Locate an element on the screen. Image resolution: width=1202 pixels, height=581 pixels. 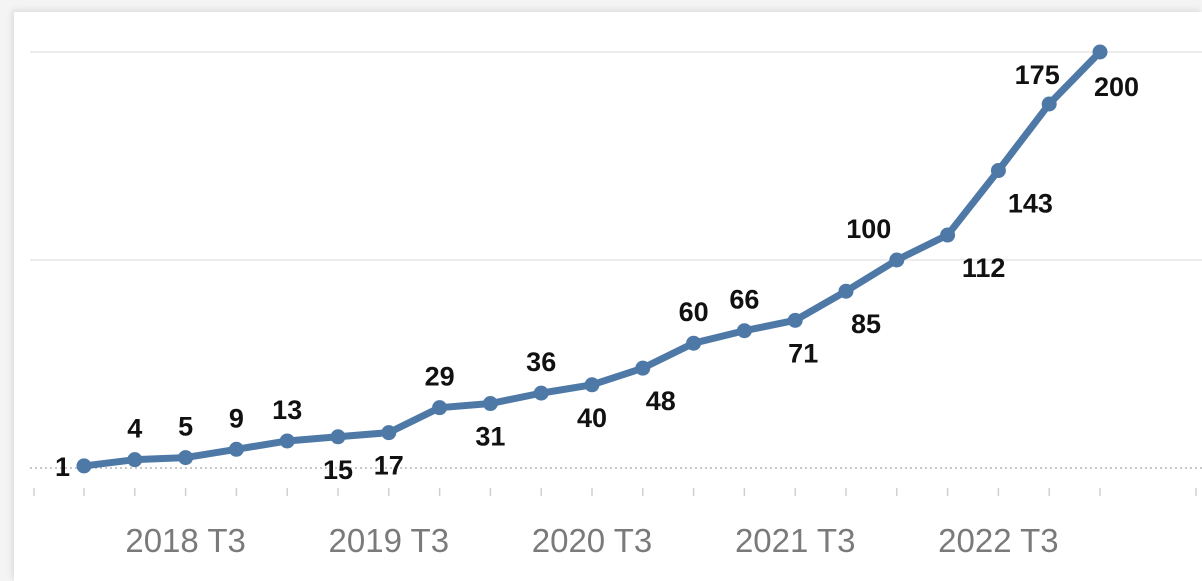
data-label-5: 15 is located at coordinates (338, 470).